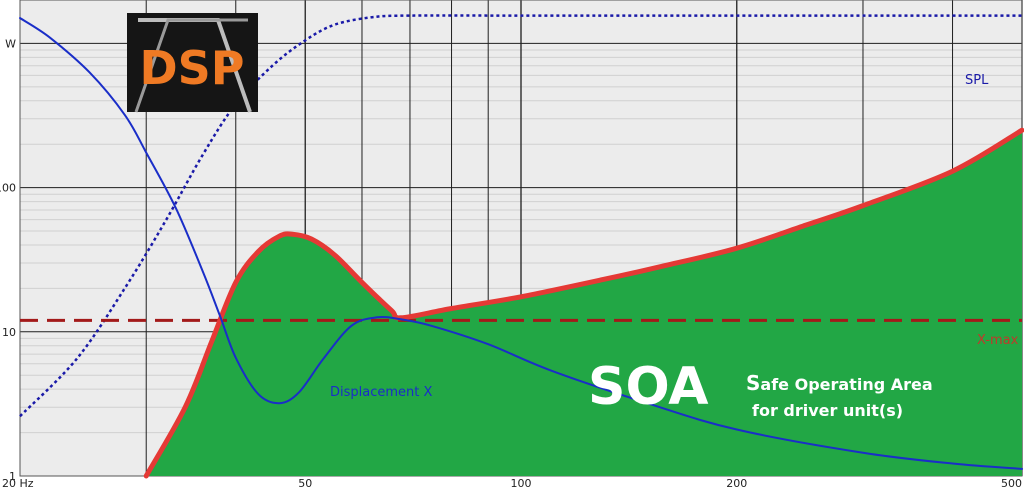 Image resolution: width=1024 pixels, height=490 pixels. Describe the element at coordinates (8, 188) in the screenshot. I see `y-tick-label: 100` at that location.